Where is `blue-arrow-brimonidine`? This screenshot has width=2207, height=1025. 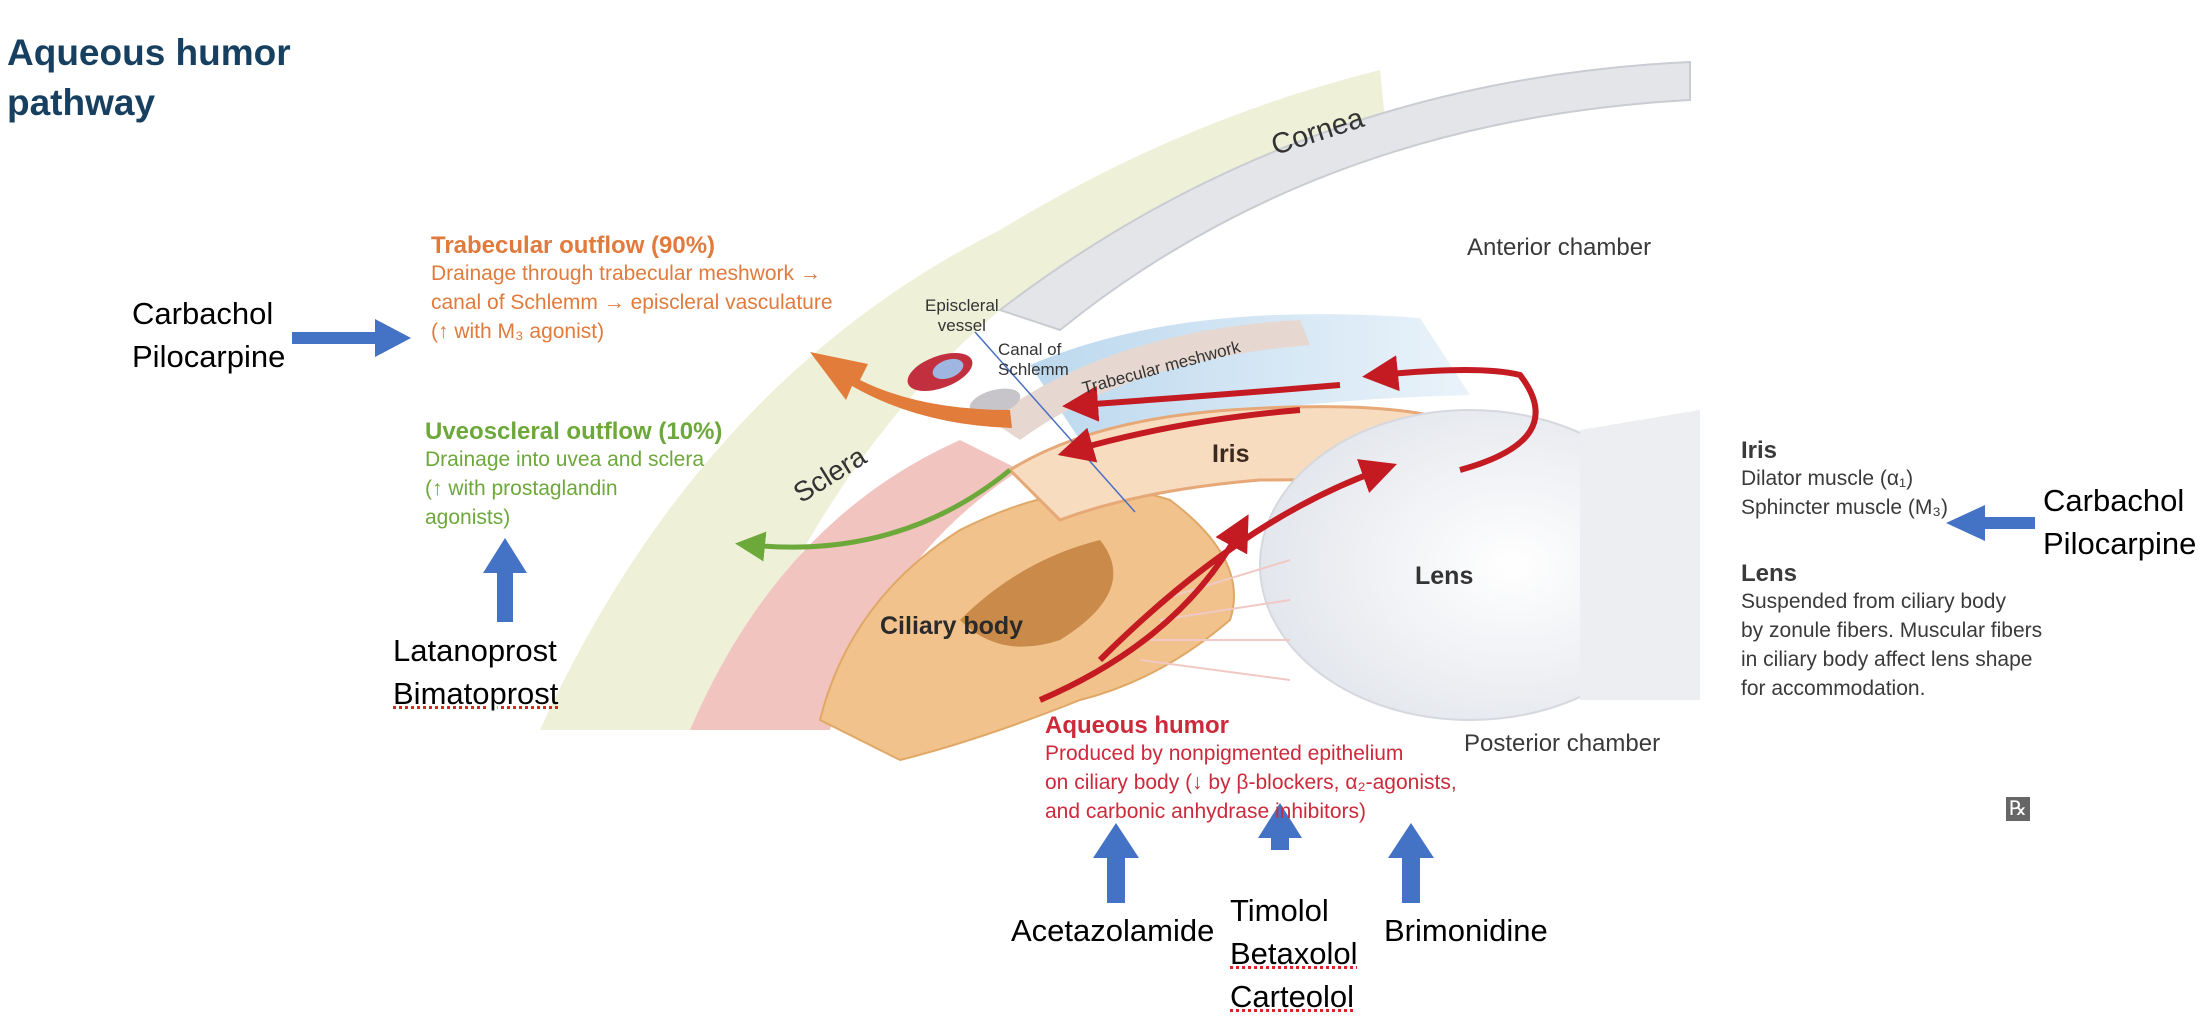
blue-arrow-brimonidine is located at coordinates (1411, 863).